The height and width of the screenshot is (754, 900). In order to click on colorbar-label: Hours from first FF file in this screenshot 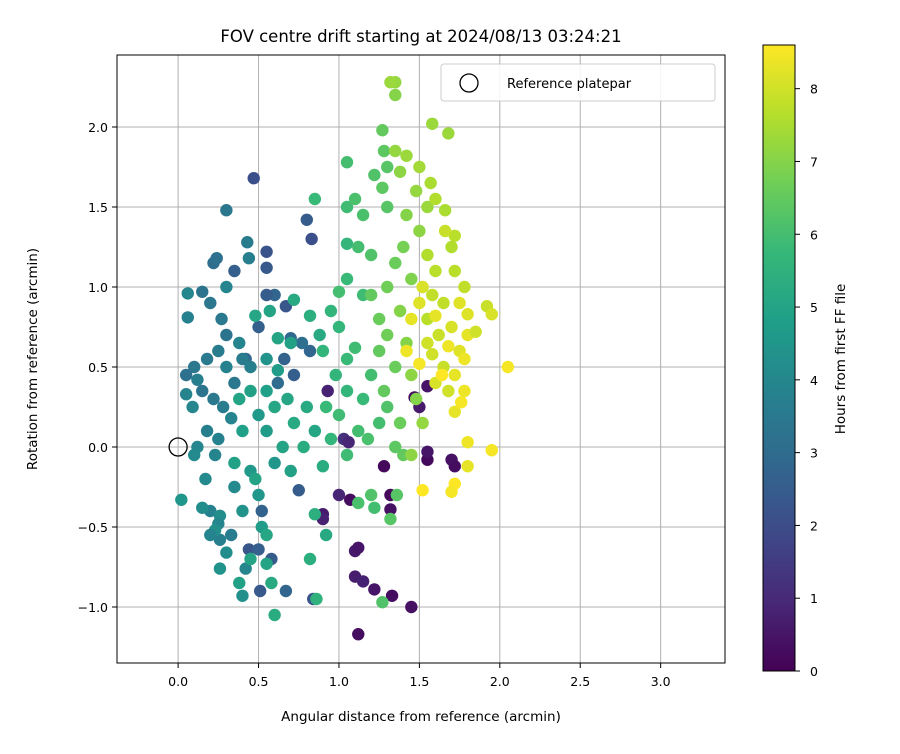, I will do `click(841, 359)`.